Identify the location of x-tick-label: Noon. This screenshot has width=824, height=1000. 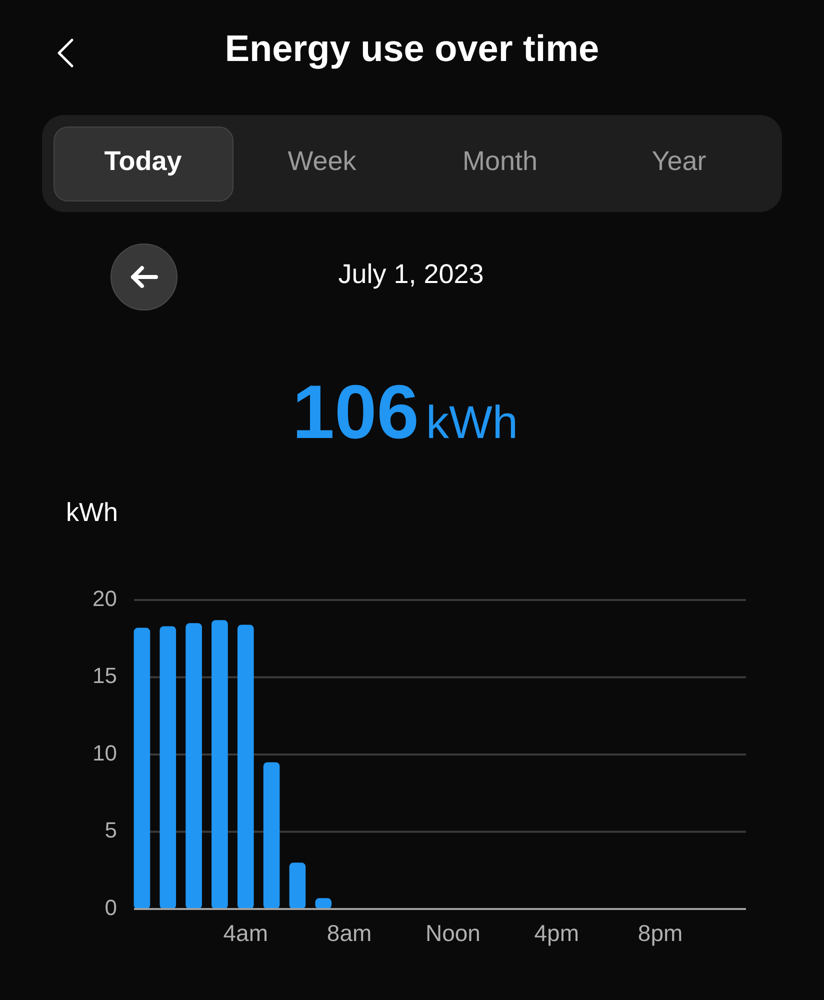
(452, 933).